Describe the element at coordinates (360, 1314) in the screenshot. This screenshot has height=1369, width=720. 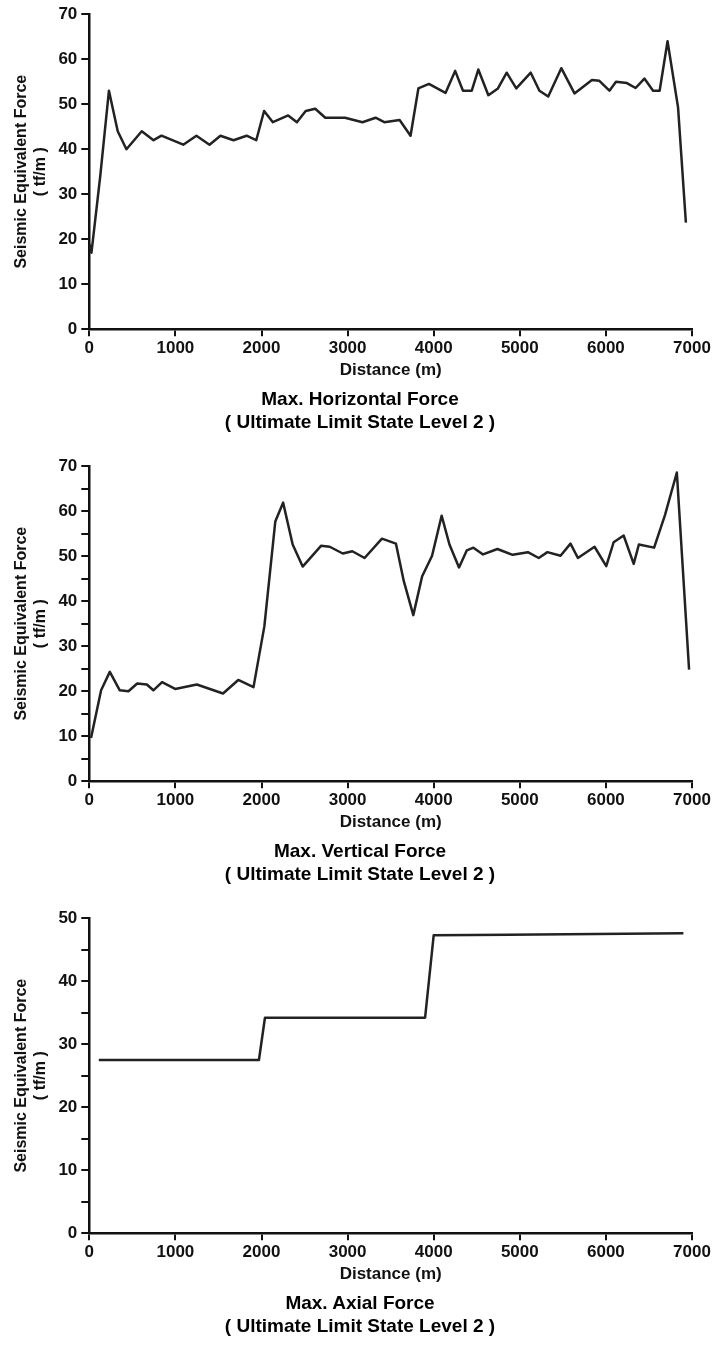
I see `text: Max. Axial Force ( Ultimate Limit State Level 2 )` at that location.